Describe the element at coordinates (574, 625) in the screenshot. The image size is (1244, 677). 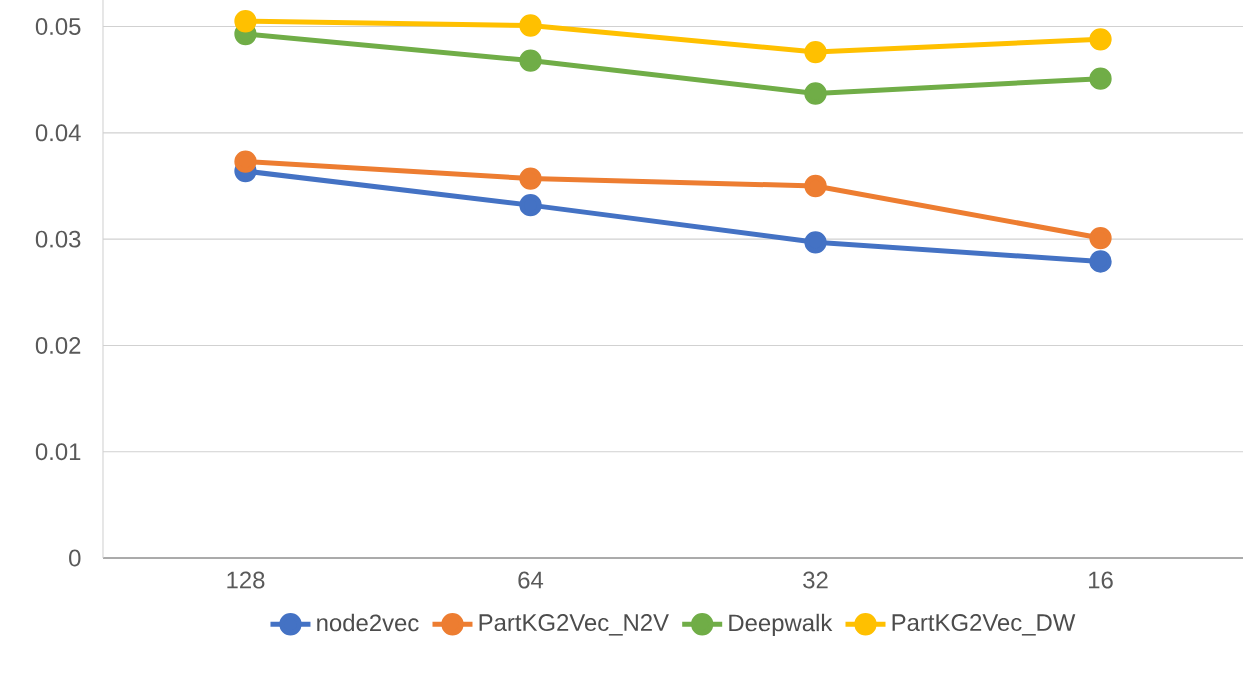
I see `legend-label: PartKG2Vec_N2V` at that location.